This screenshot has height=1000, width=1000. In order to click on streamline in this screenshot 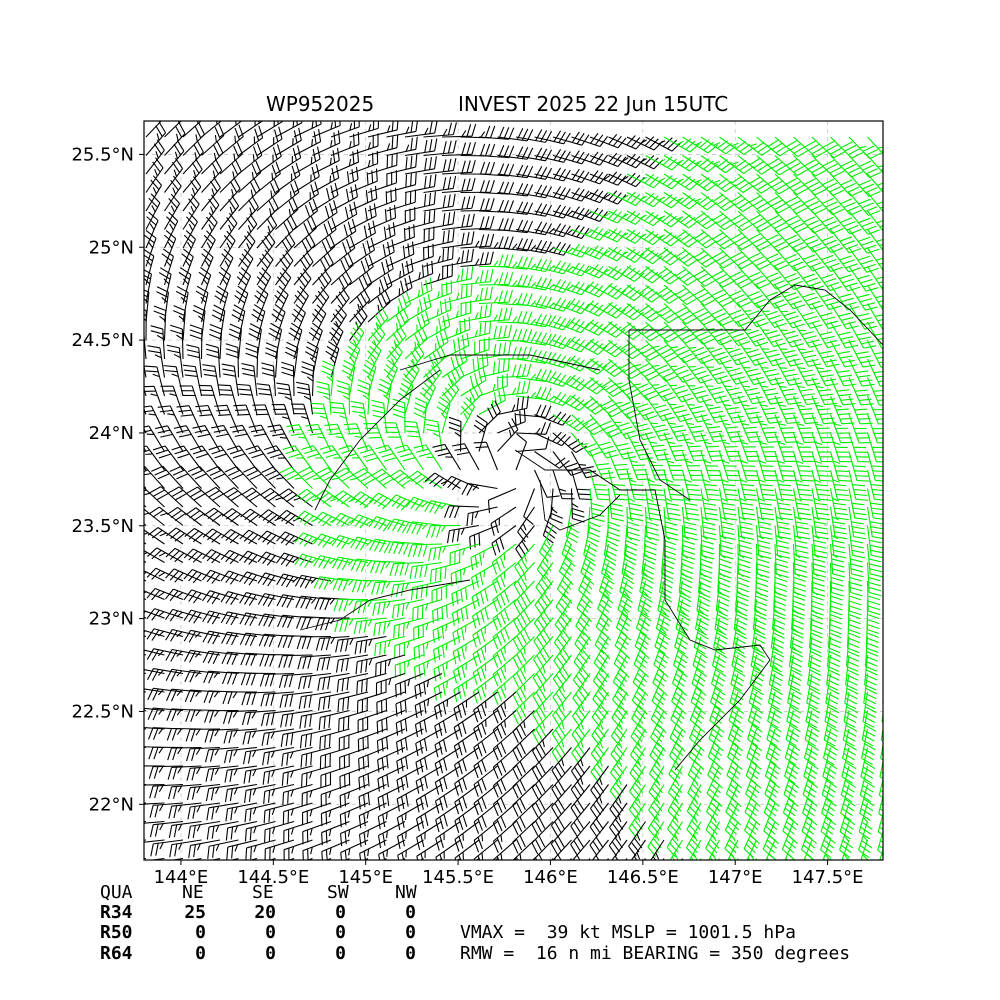, I will do `click(377, 440)`.